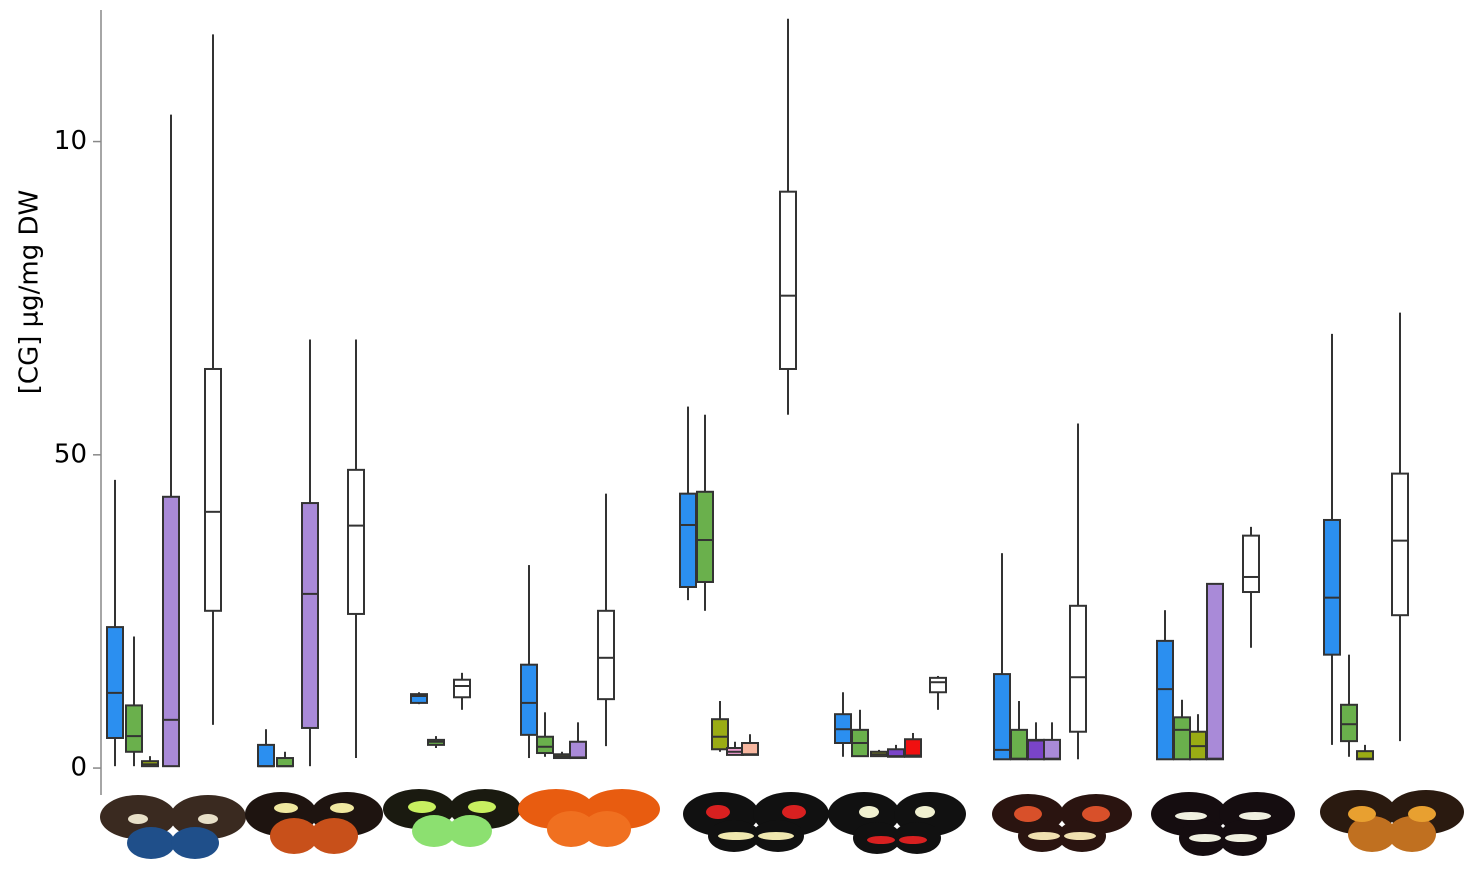 The height and width of the screenshot is (871, 1471). What do you see at coordinates (70, 141) in the screenshot?
I see `y-tick-label: 10` at bounding box center [70, 141].